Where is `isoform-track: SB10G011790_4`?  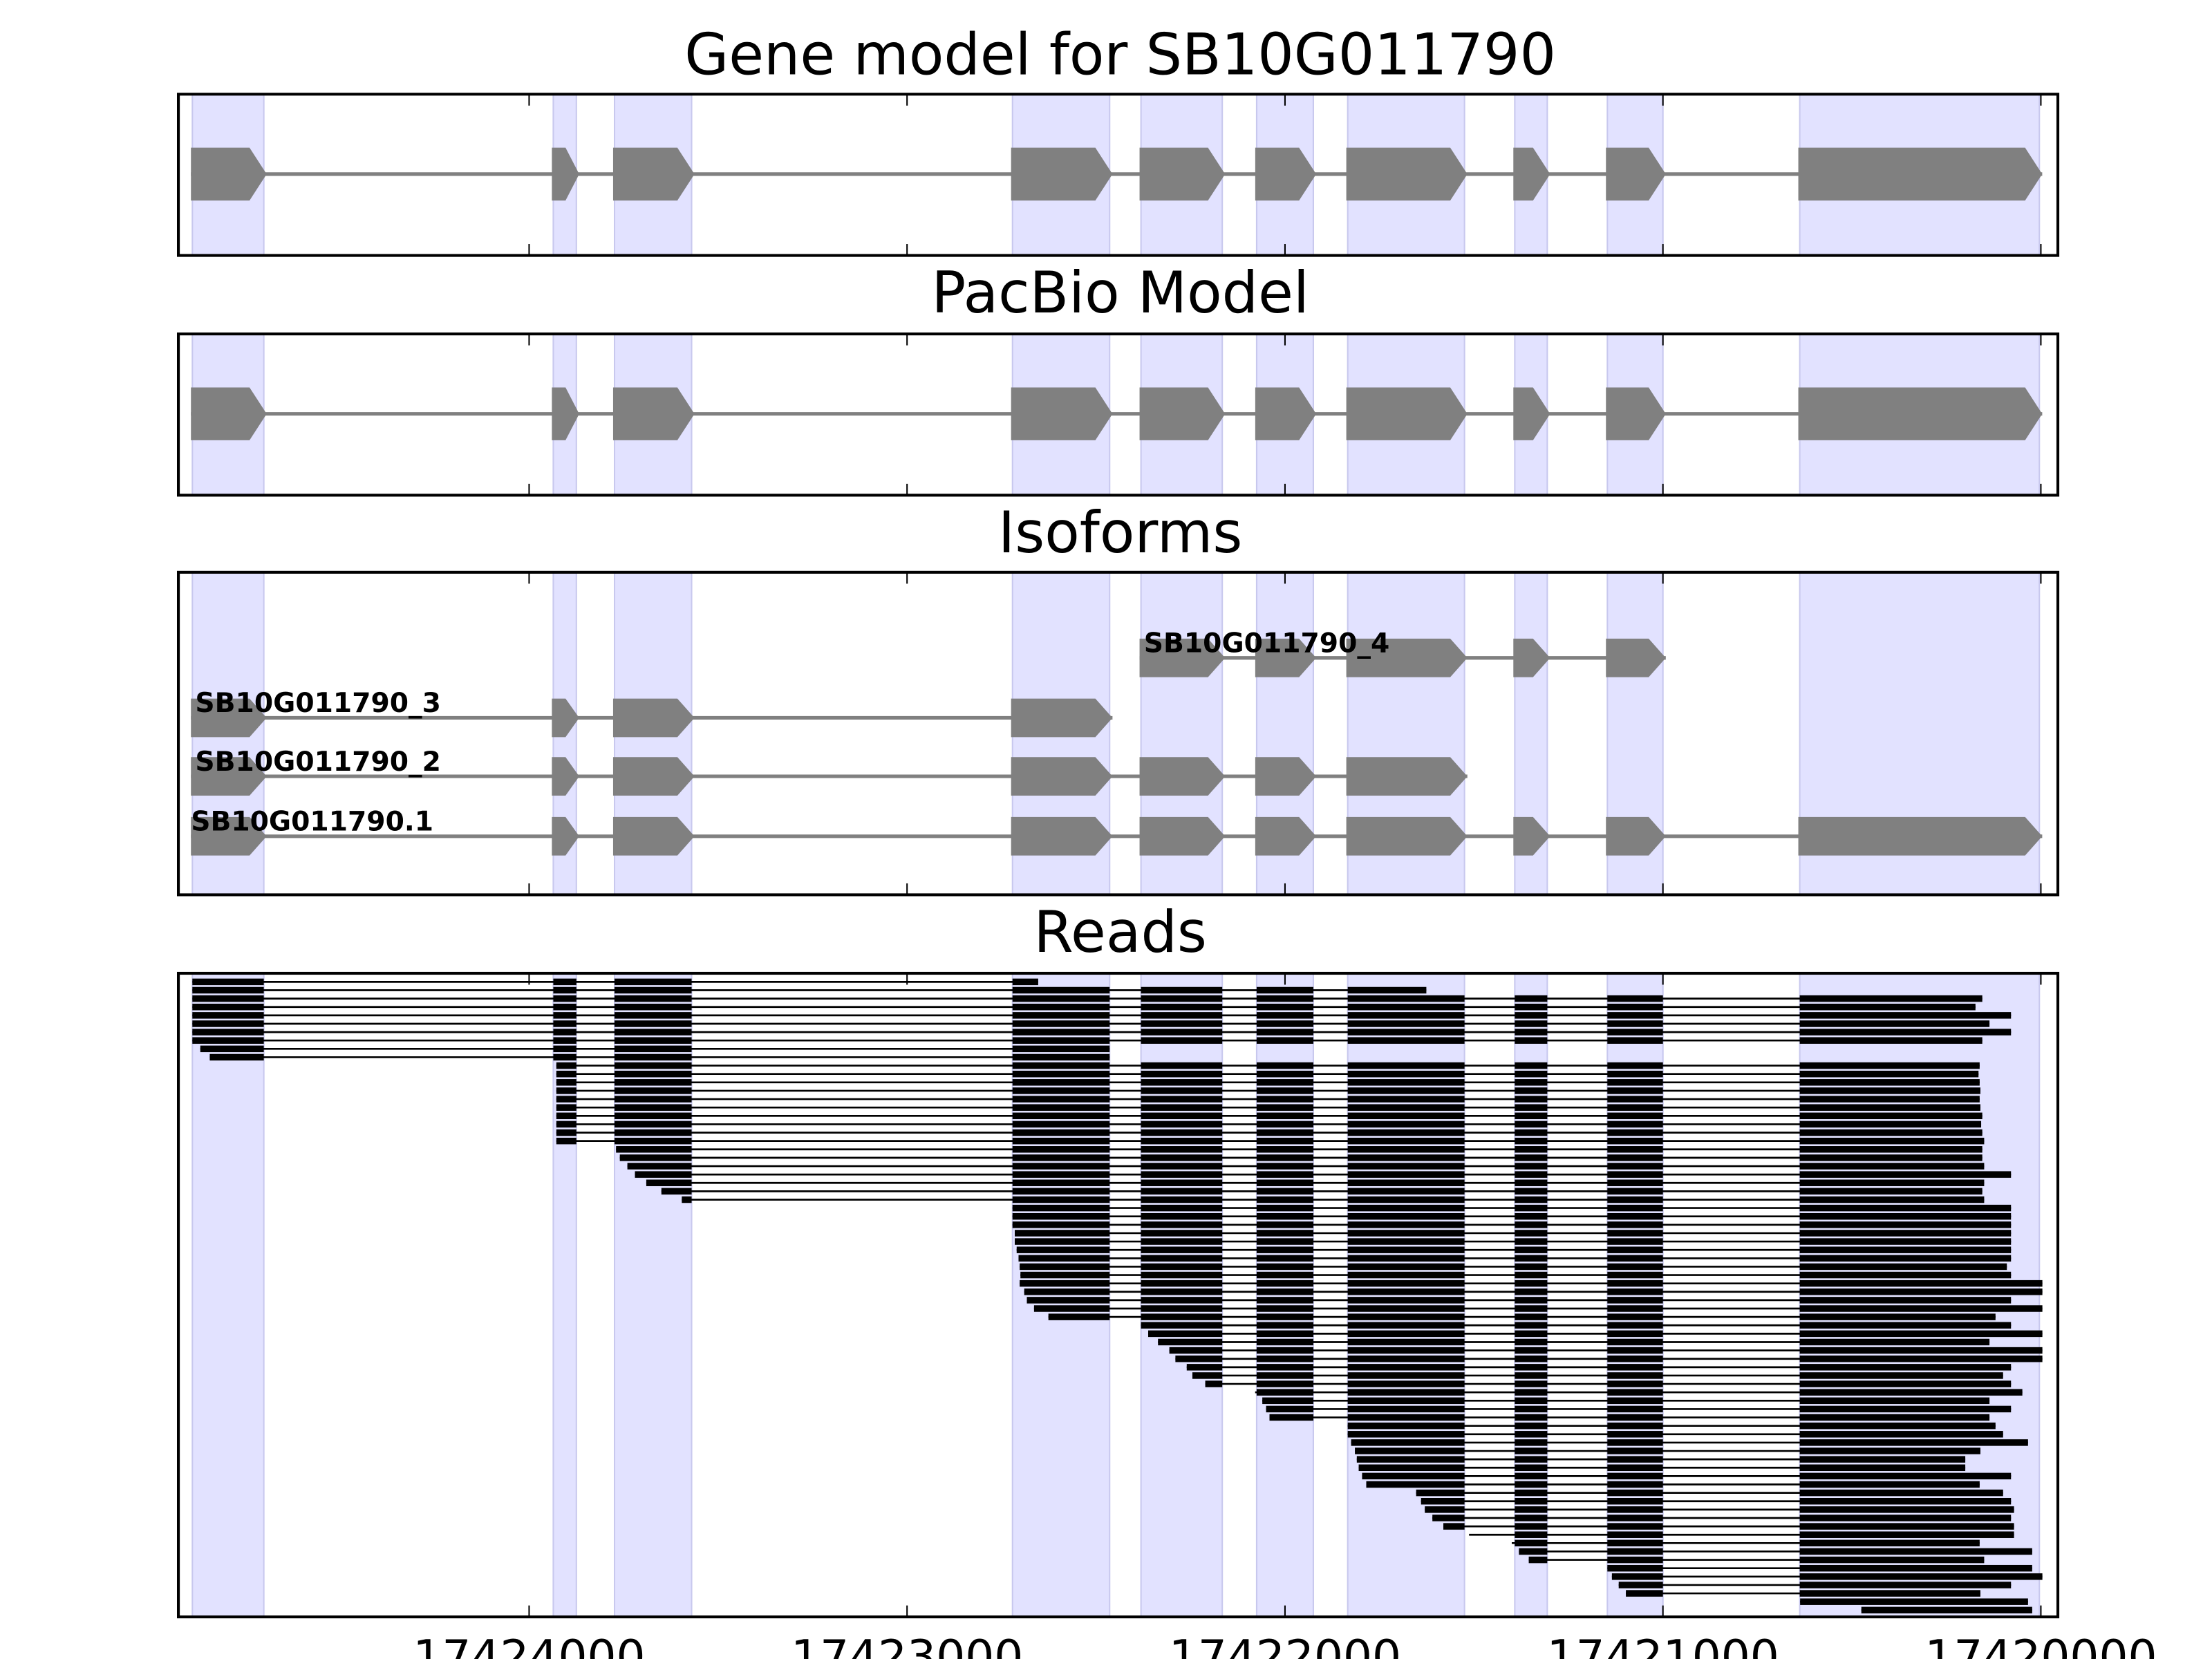
isoform-track: SB10G011790_4 is located at coordinates (1402, 652).